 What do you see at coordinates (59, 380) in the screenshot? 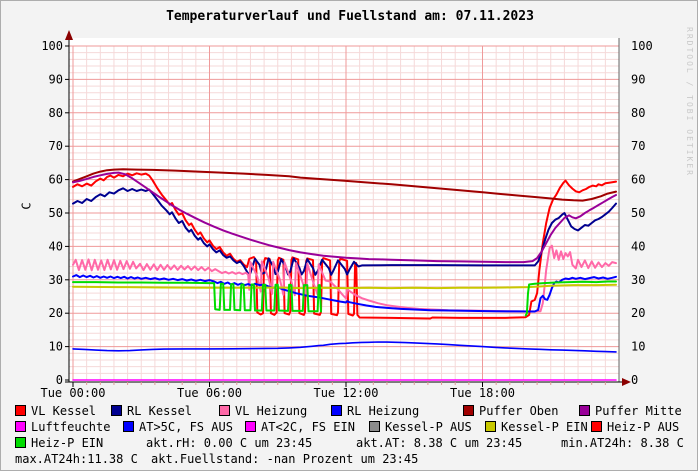
I see `y-tick-label-left: 0` at bounding box center [59, 380].